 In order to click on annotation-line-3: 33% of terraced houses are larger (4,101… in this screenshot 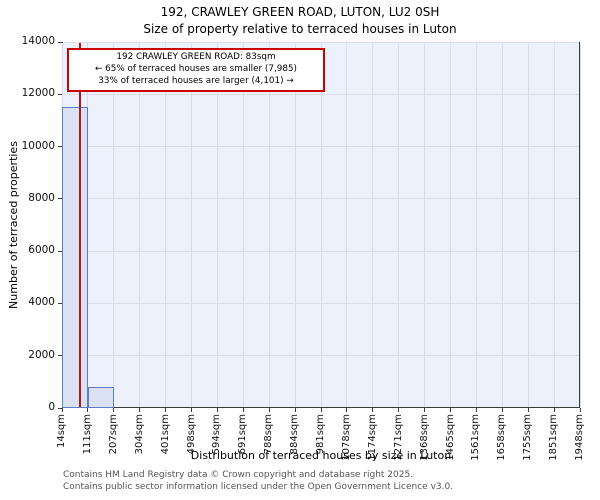, I will do `click(196, 80)`.